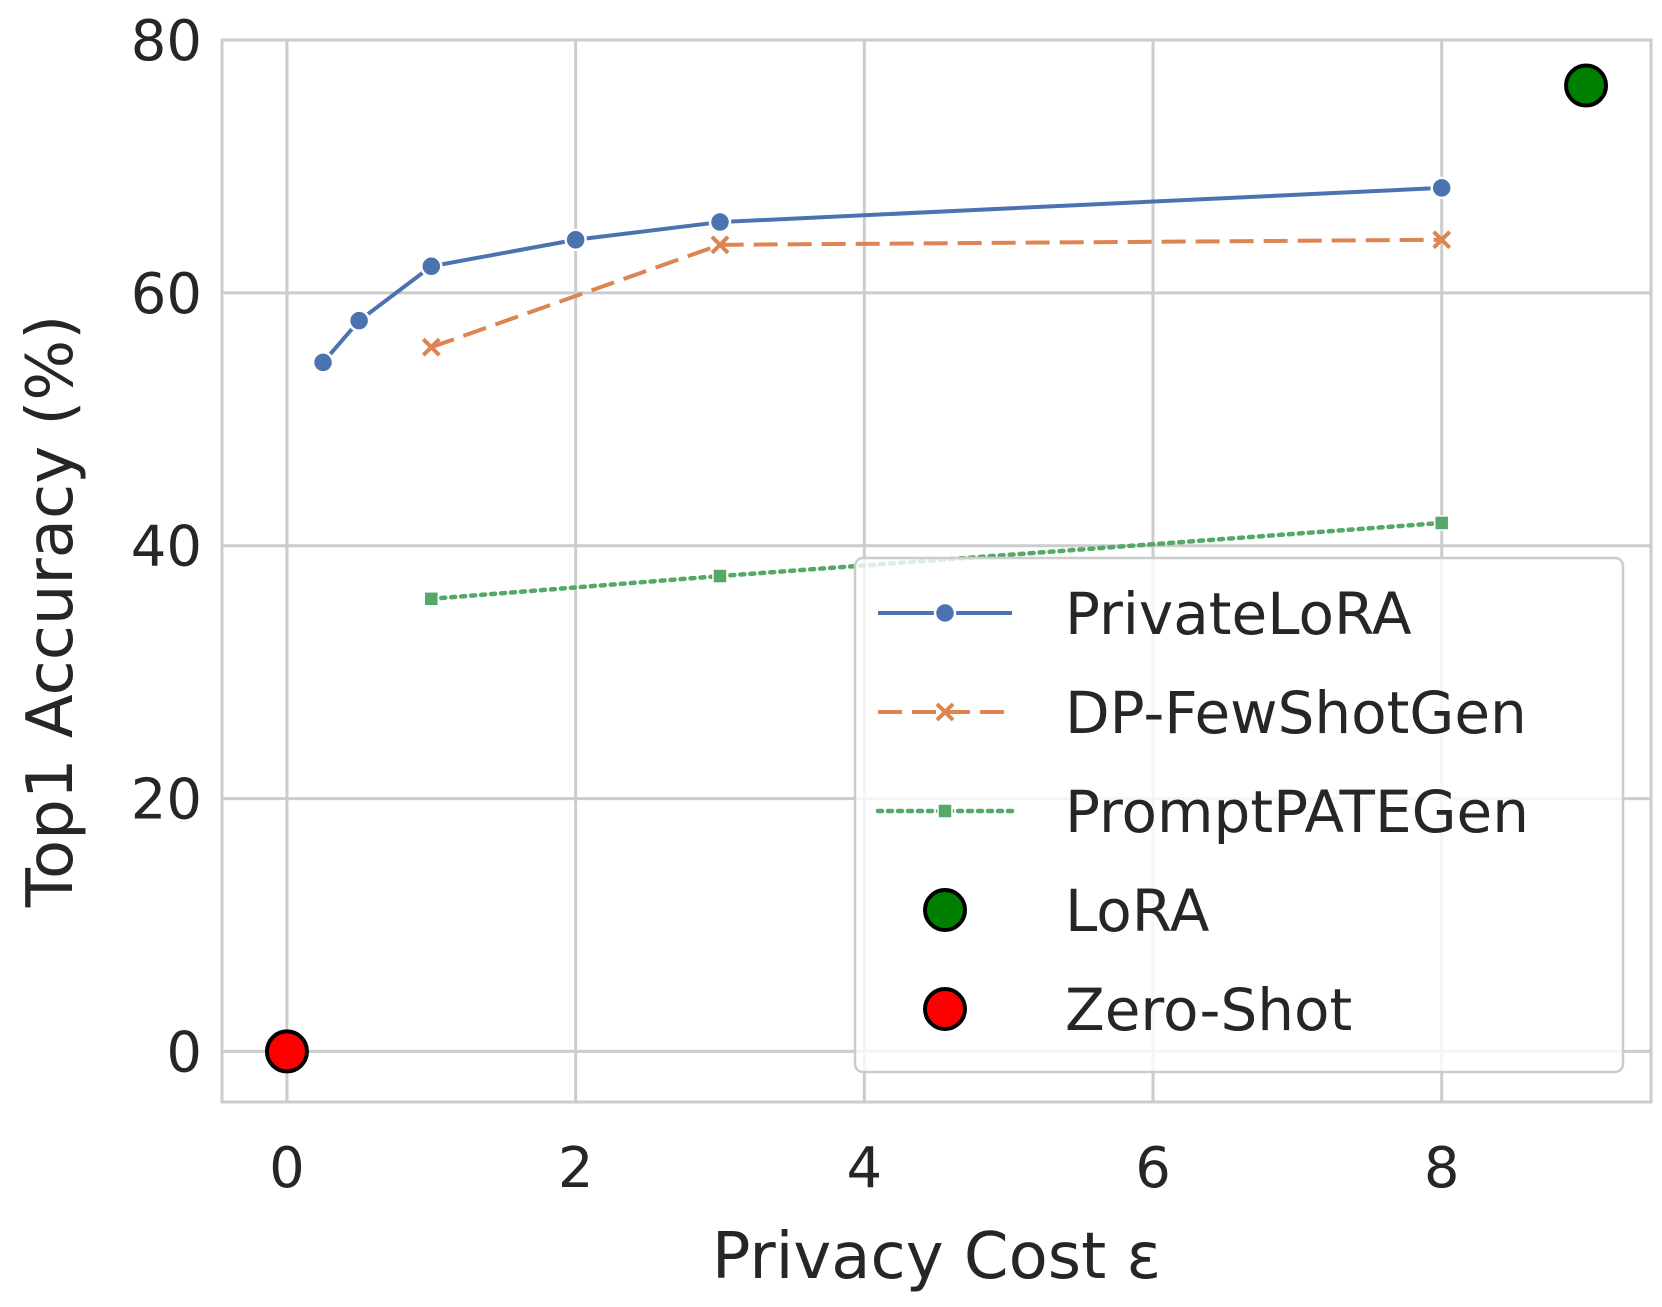 This screenshot has width=1662, height=1307. I want to click on lora-point, so click(1586, 85).